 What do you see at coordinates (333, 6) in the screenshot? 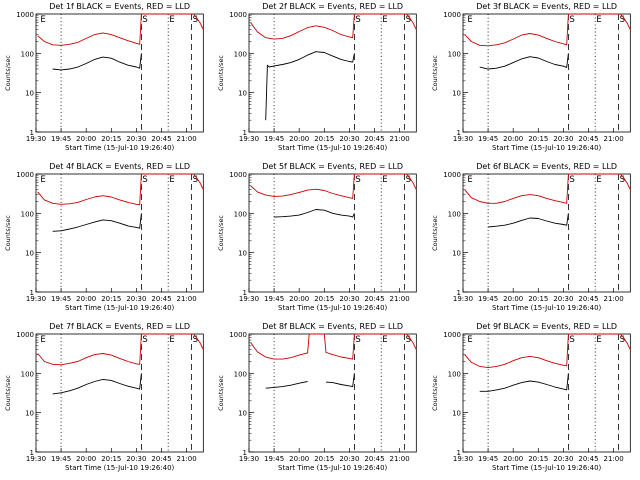
I see `chart-title: Det 2f BLACK = Events, RED = LLD` at bounding box center [333, 6].